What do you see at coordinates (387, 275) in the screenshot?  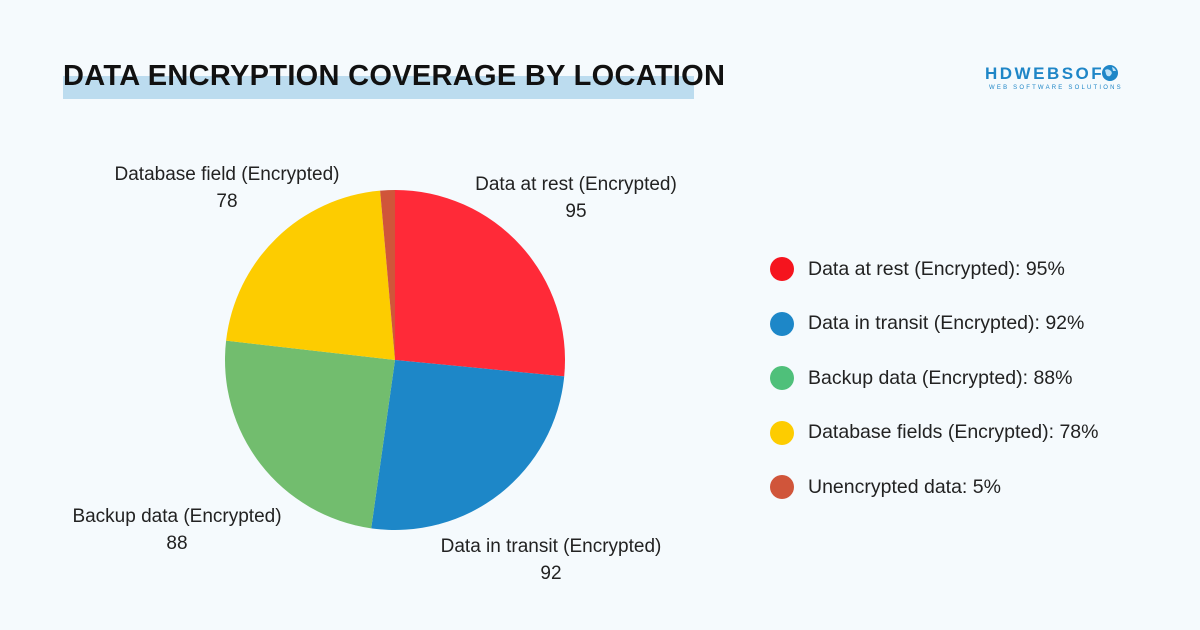 I see `pie-slice-unlabeled` at bounding box center [387, 275].